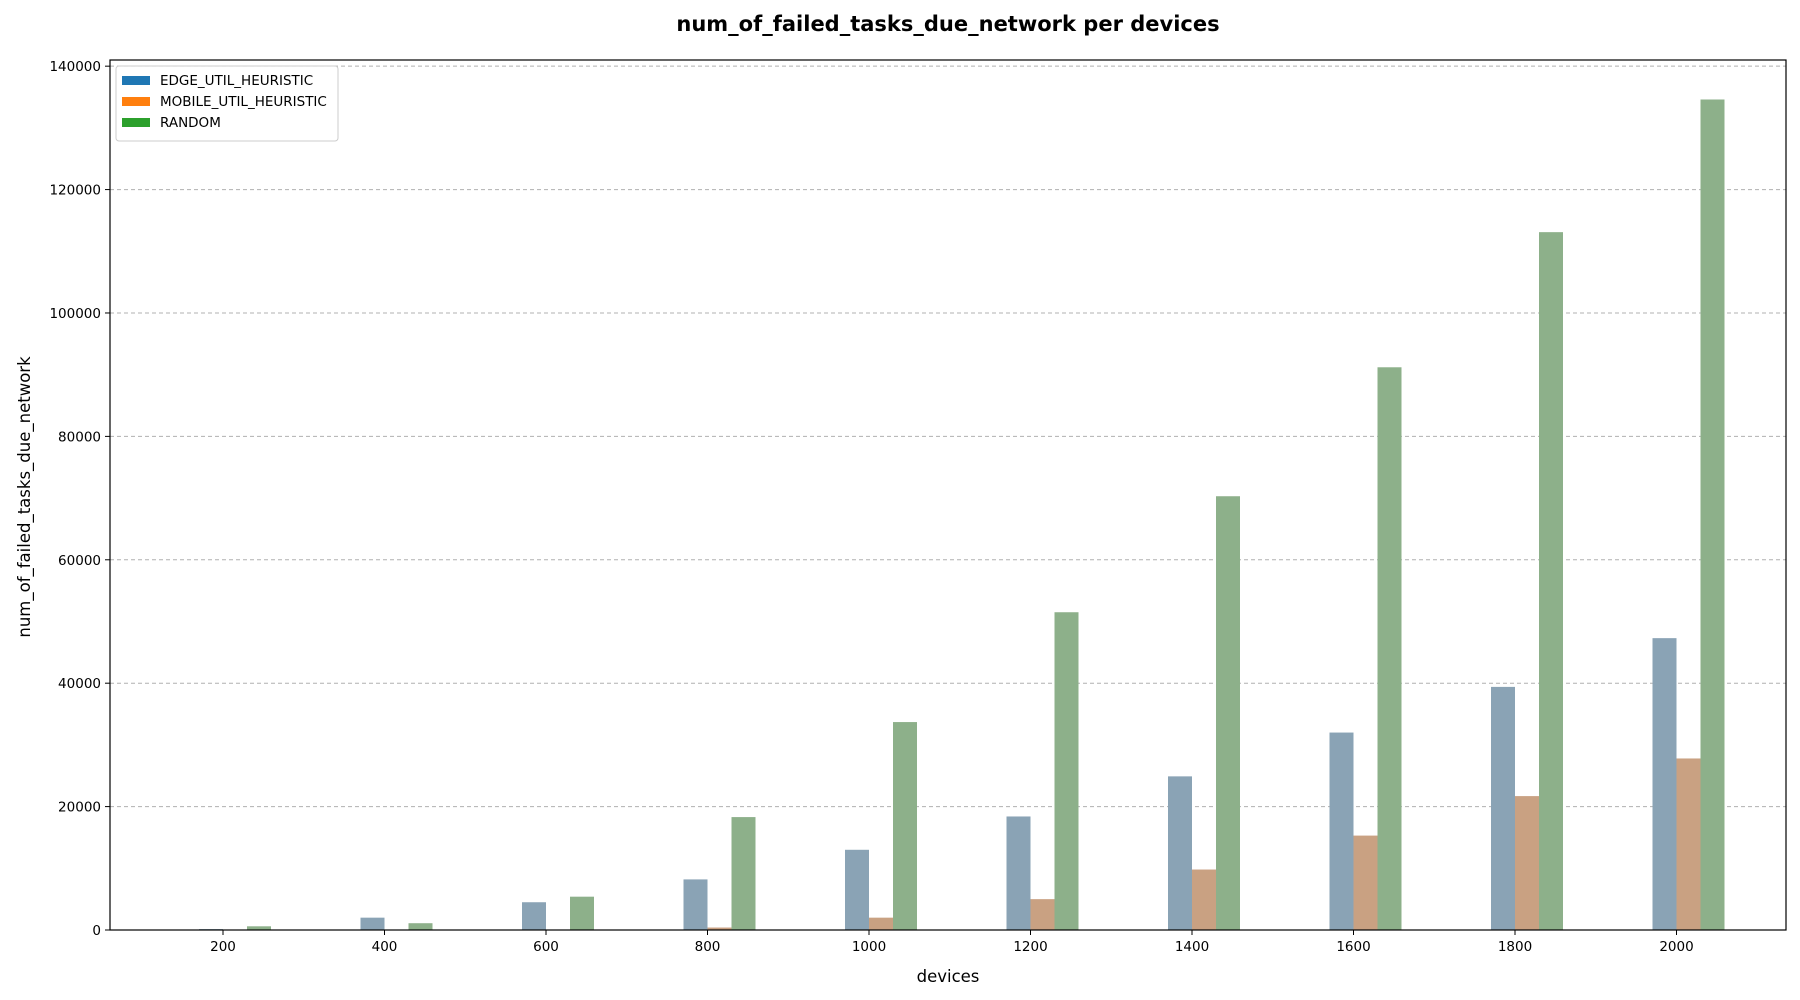 The image size is (1800, 1000). Describe the element at coordinates (243, 102) in the screenshot. I see `legend-label: MOBILE_UTIL_HEURISTIC` at that location.